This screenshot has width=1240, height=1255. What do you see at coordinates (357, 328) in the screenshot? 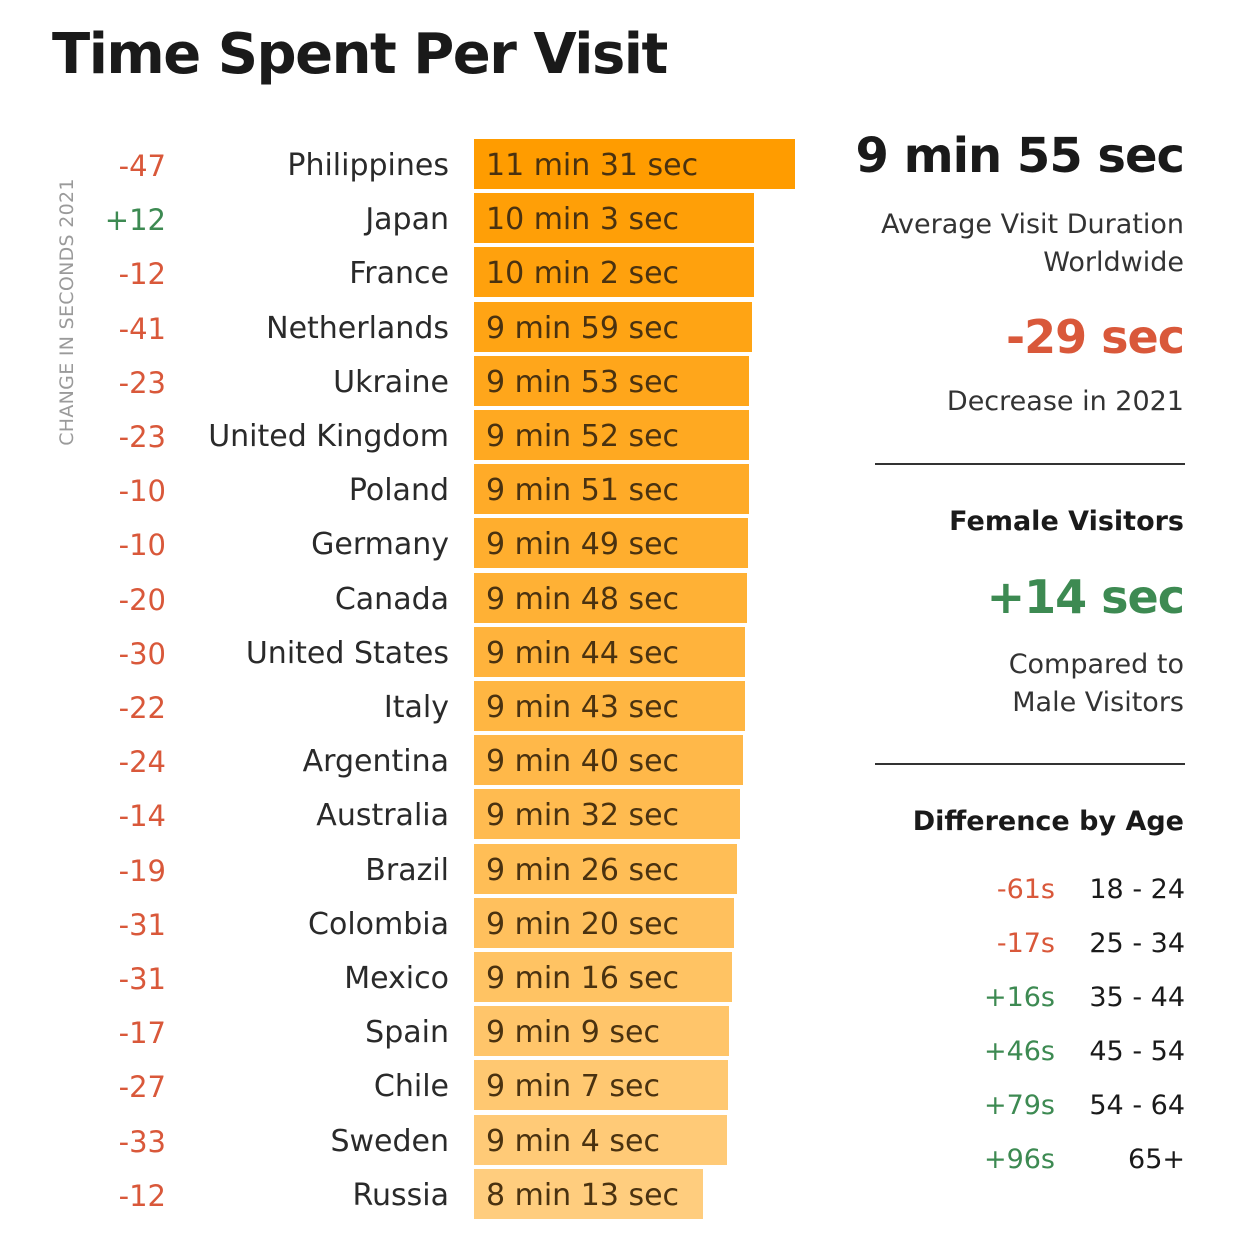
I see `country-label: Netherlands` at bounding box center [357, 328].